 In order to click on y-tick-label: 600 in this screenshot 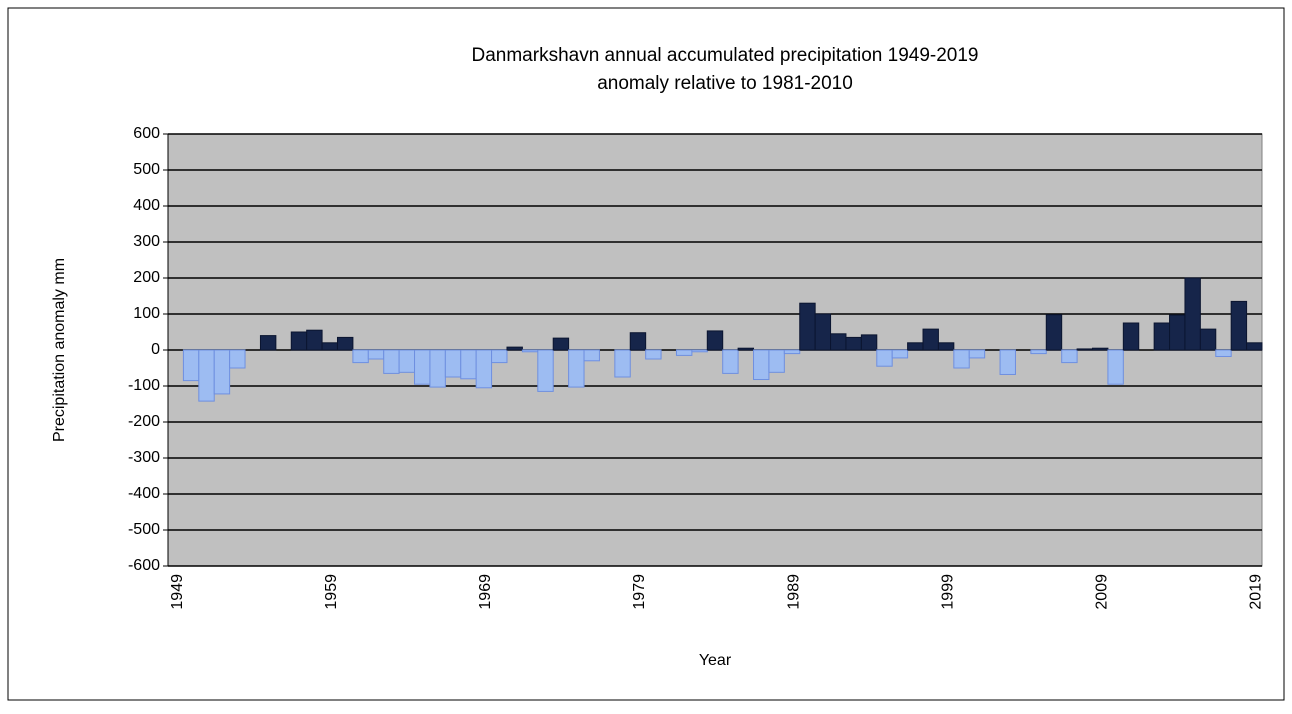, I will do `click(146, 133)`.